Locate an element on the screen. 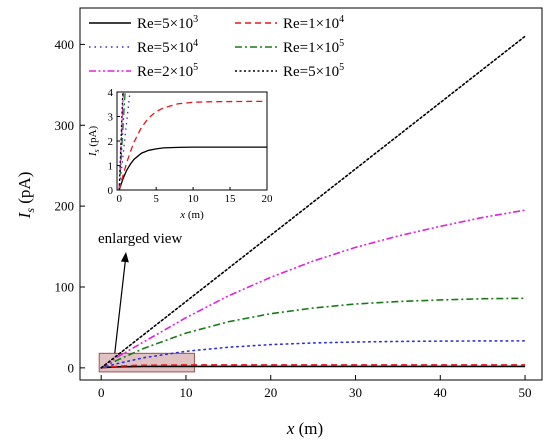 Image resolution: width=550 pixels, height=446 pixels. legend-label: Re=5×104 is located at coordinates (167, 47).